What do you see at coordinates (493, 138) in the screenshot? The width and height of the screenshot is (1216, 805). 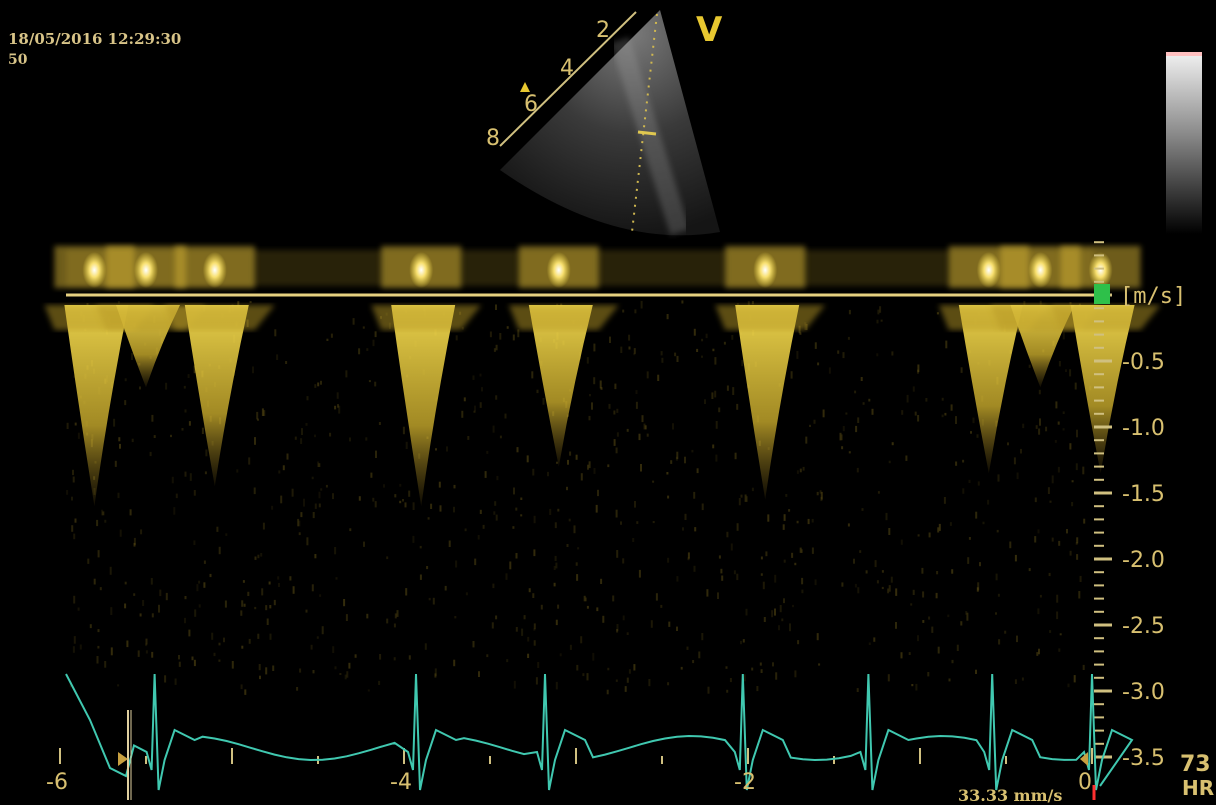 I see `depth-label: 8` at bounding box center [493, 138].